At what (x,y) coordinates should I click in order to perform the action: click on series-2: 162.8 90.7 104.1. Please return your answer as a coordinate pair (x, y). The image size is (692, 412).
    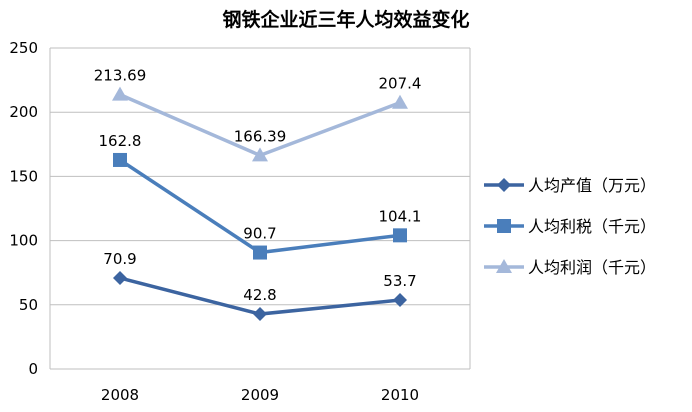
    Looking at the image, I should click on (260, 196).